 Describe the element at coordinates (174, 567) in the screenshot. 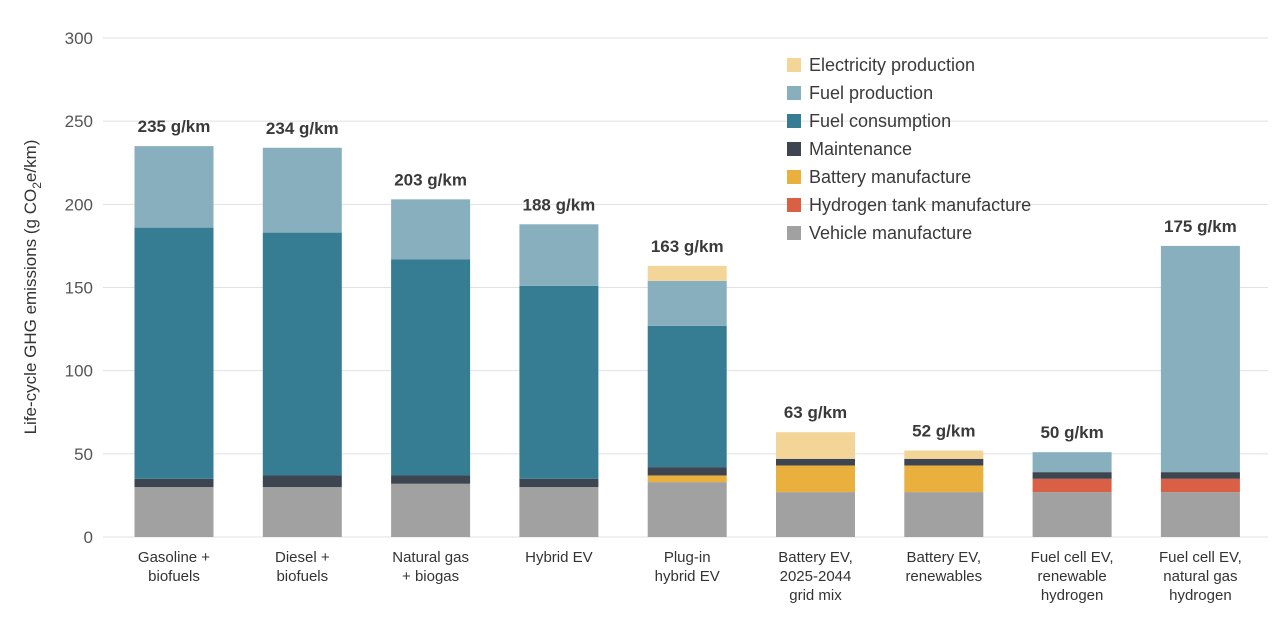

I see `x-category-label: Gasoline + biofuels` at that location.